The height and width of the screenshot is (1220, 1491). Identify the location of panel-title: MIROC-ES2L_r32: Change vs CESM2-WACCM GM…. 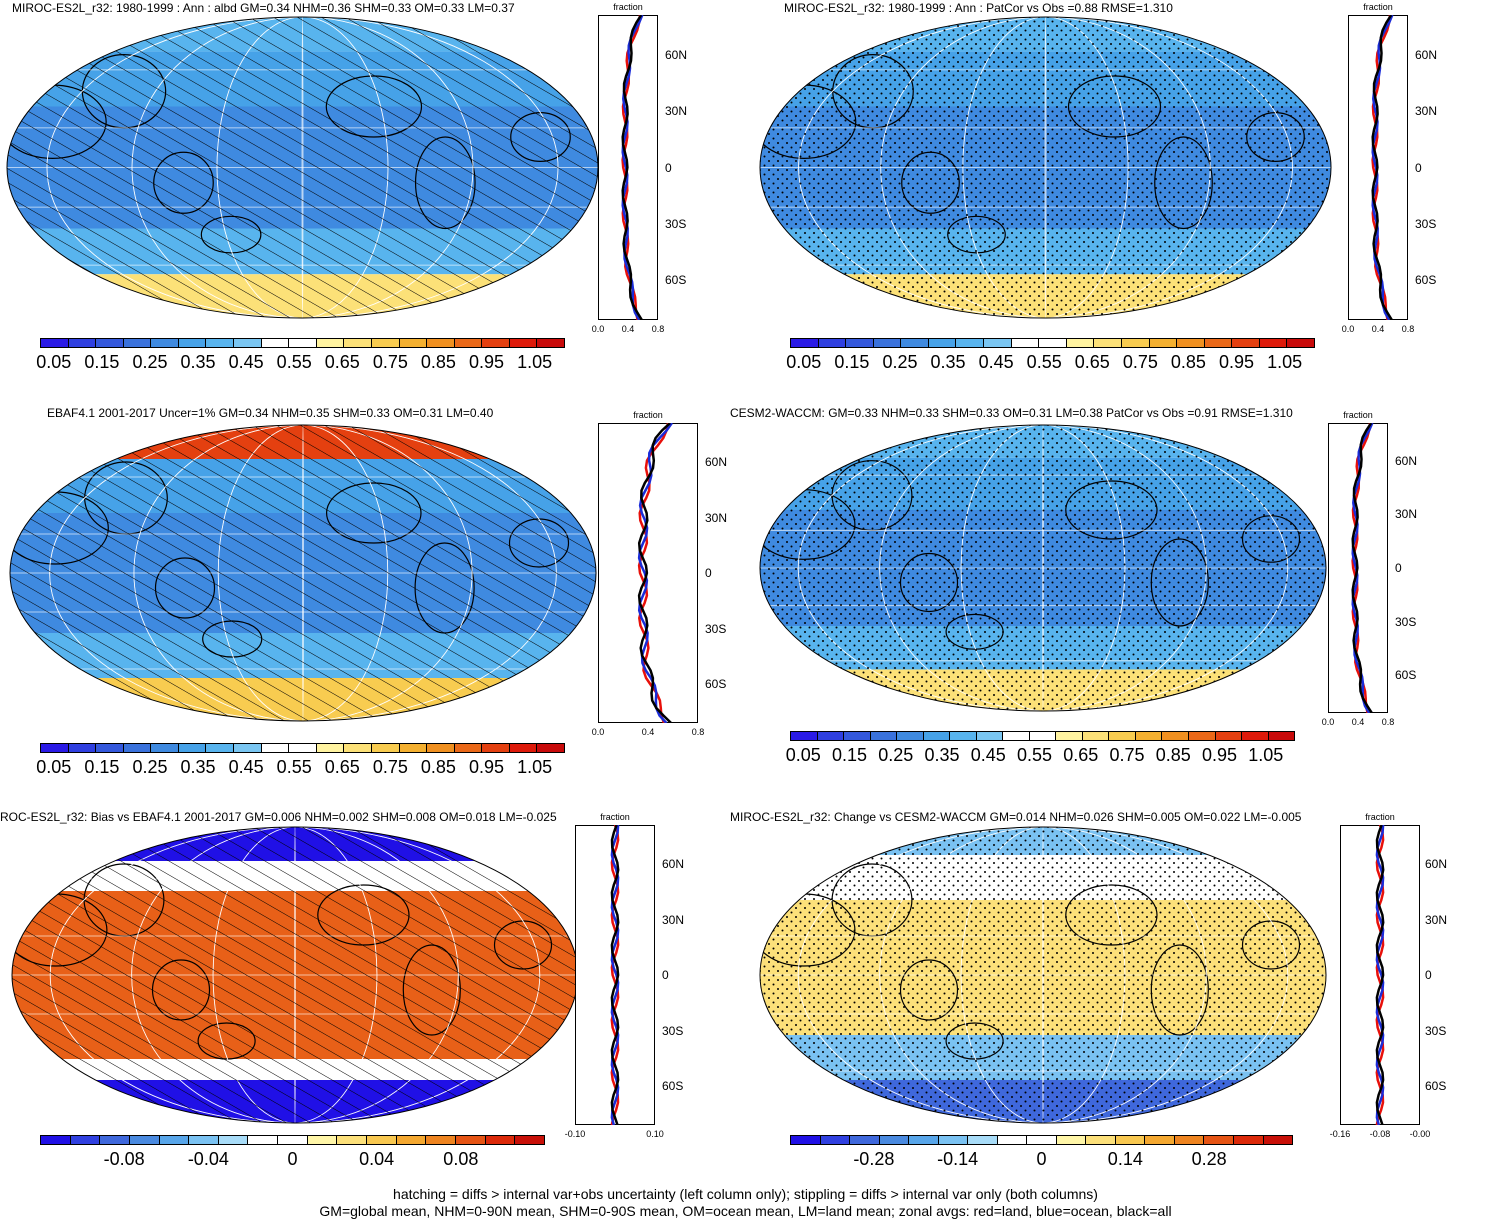
(1016, 817).